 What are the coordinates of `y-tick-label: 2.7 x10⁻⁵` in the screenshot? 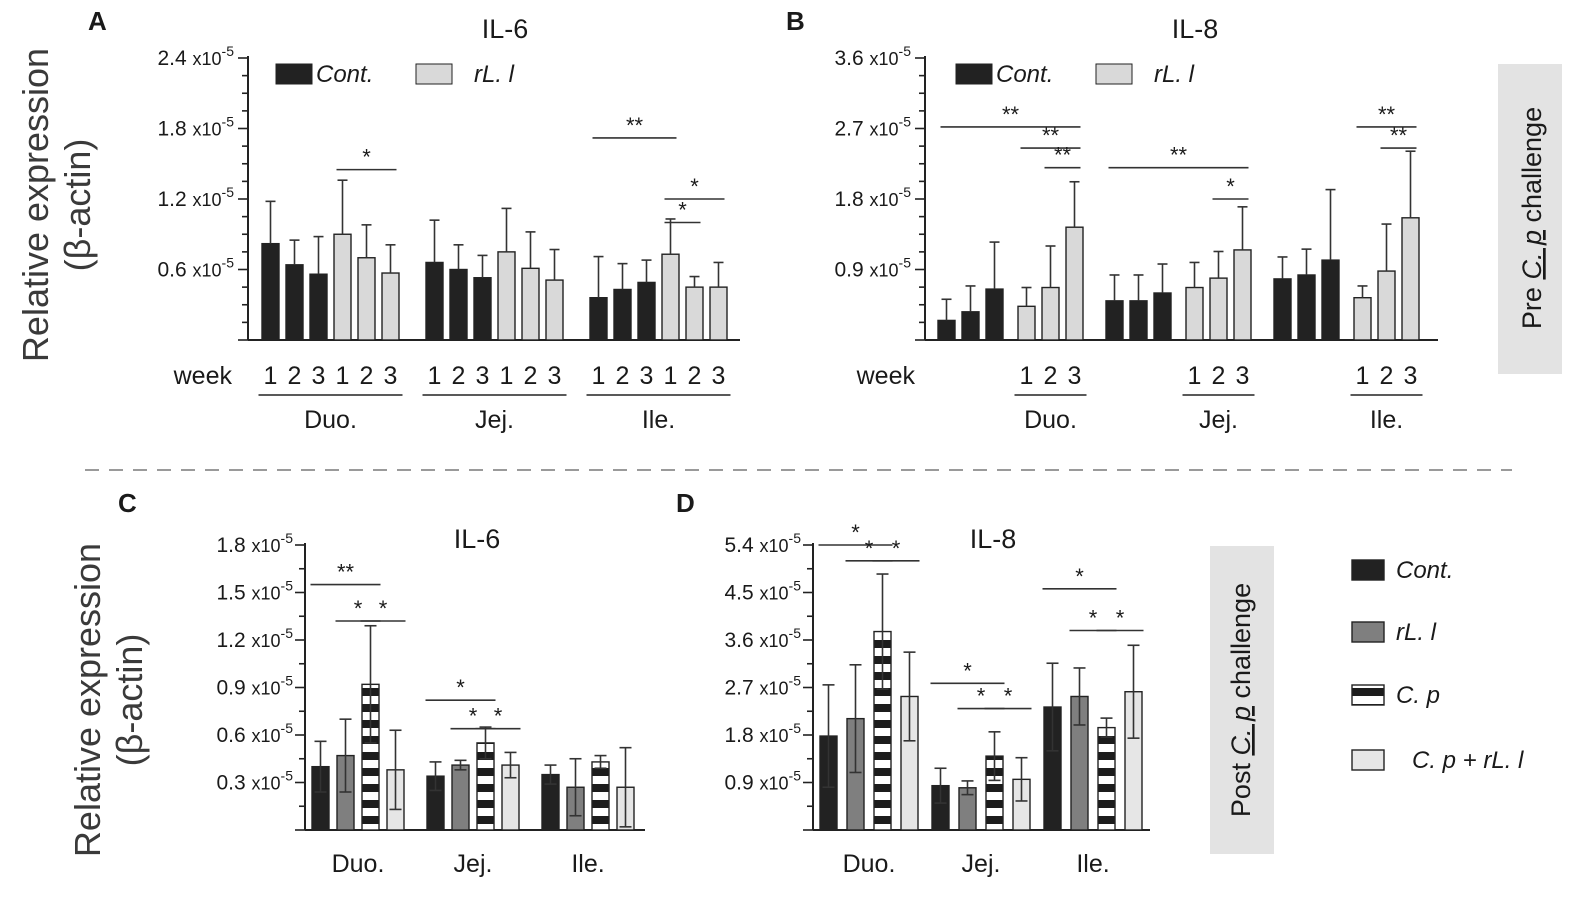 It's located at (762, 686).